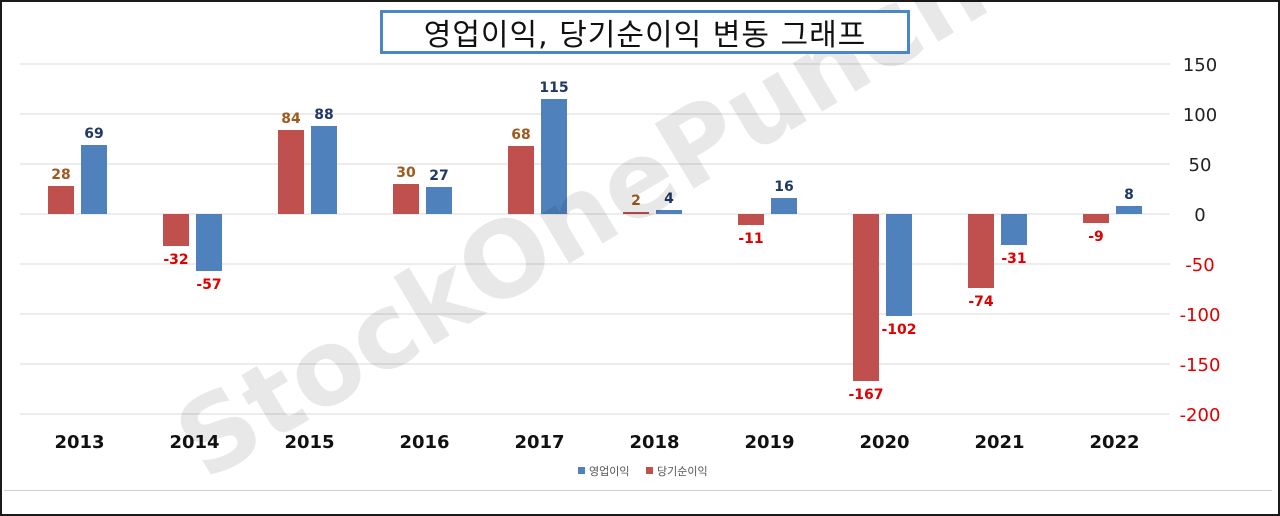 The height and width of the screenshot is (516, 1280). I want to click on data-label: -31, so click(1013, 259).